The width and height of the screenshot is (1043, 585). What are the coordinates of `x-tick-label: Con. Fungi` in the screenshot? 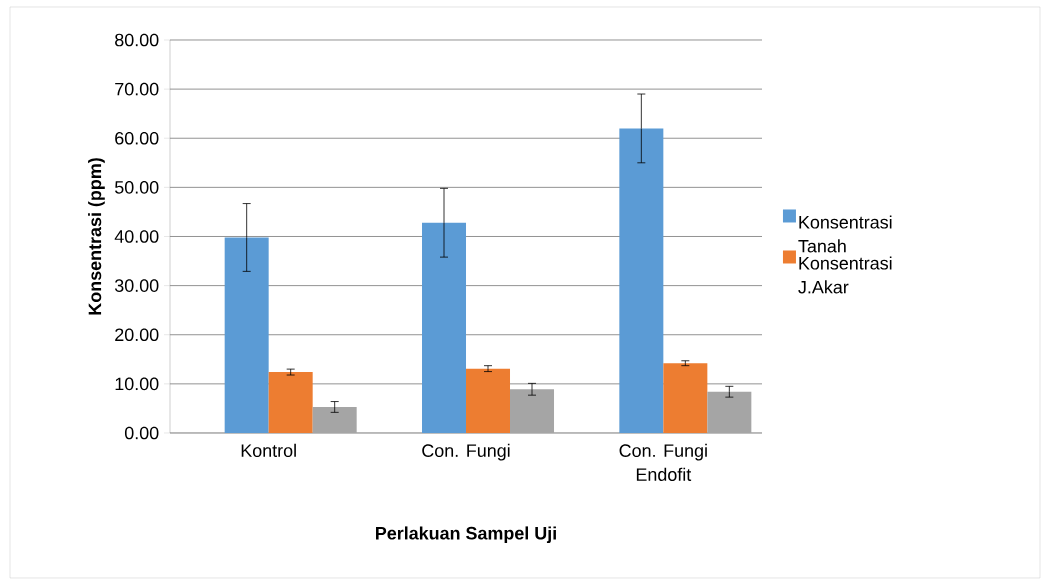 It's located at (466, 452).